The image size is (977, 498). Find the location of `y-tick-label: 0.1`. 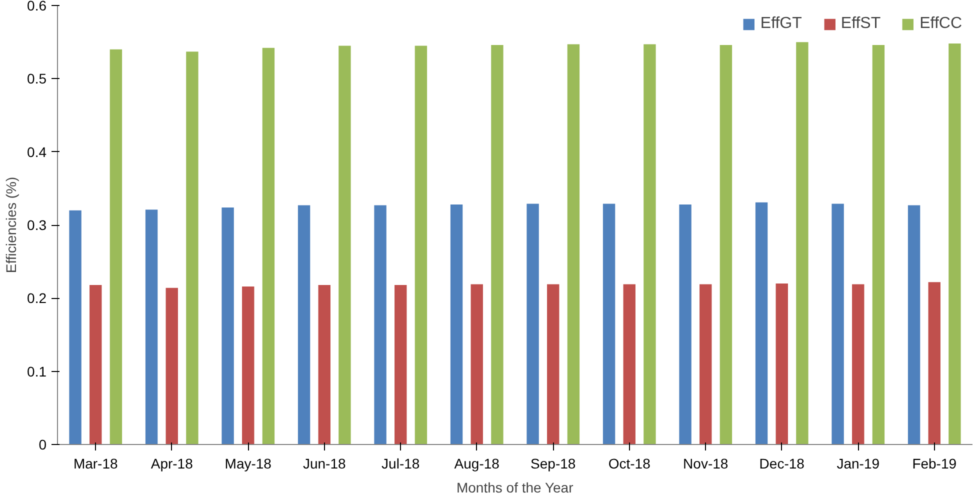

y-tick-label: 0.1 is located at coordinates (37, 371).